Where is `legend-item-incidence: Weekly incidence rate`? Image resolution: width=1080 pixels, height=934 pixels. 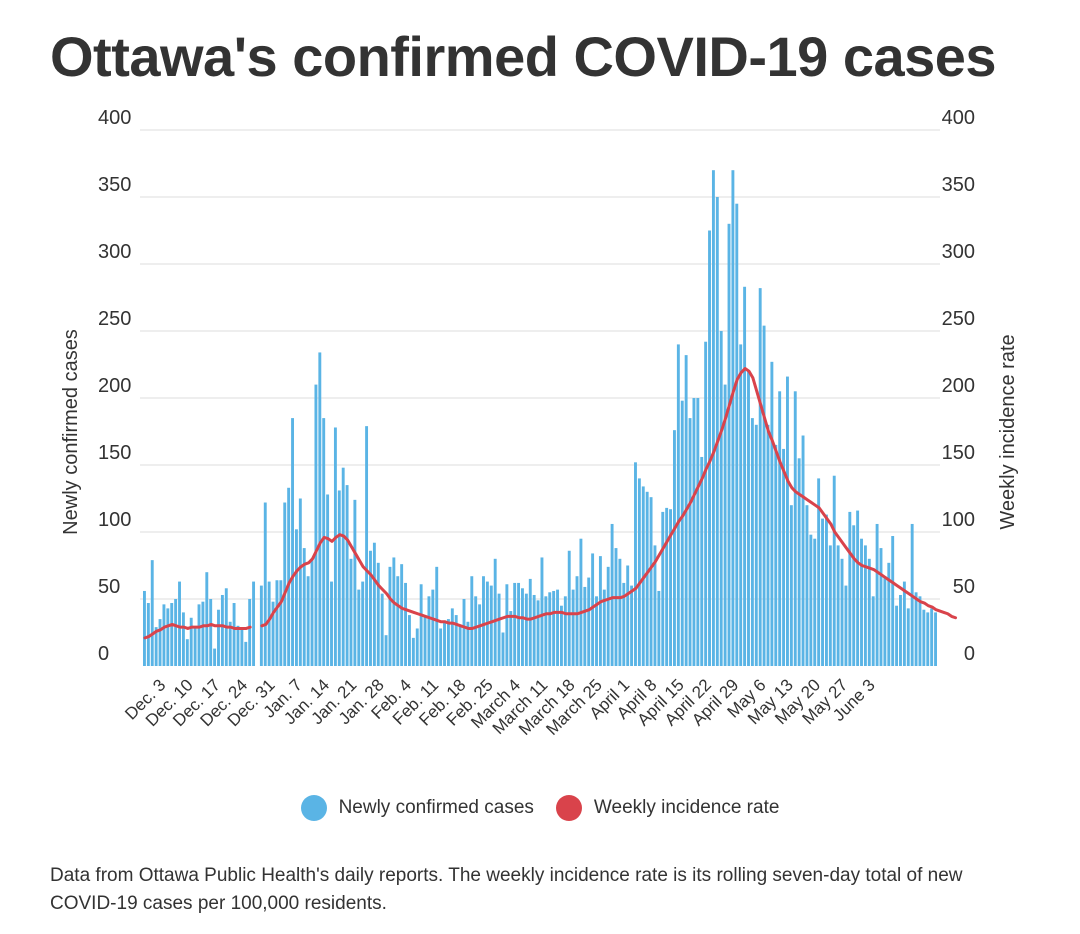
legend-item-incidence: Weekly incidence rate is located at coordinates (667, 808).